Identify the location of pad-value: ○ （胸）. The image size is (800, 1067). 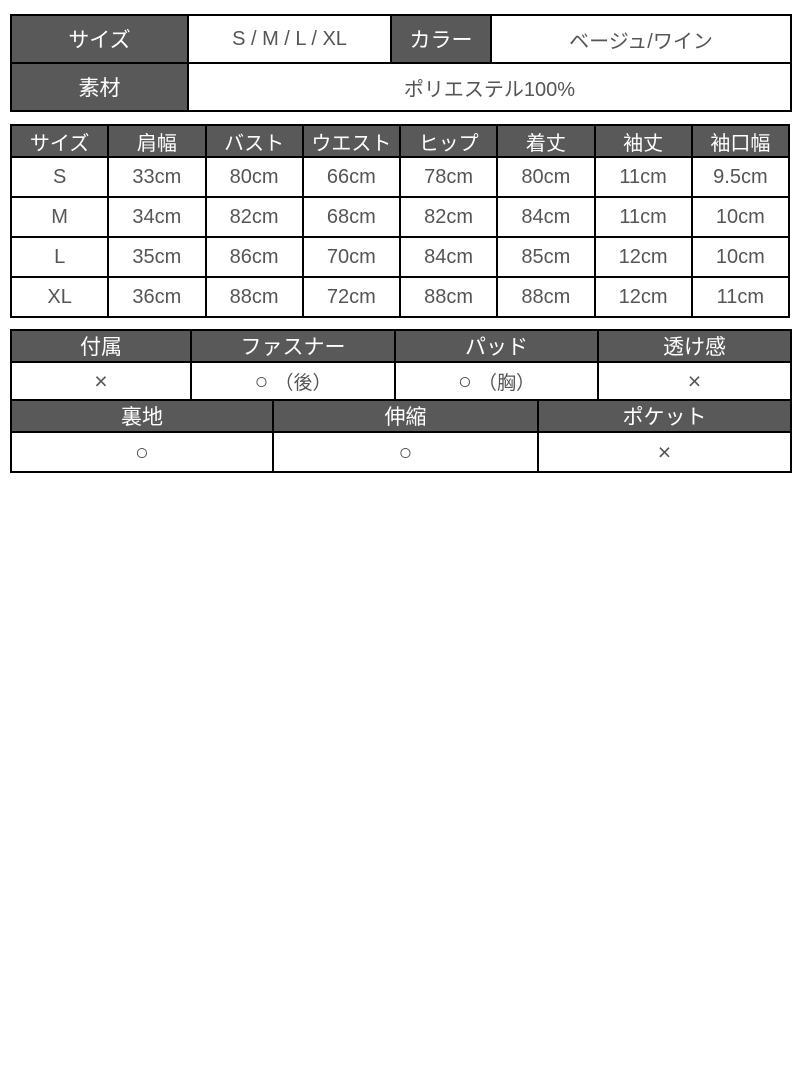
(496, 381).